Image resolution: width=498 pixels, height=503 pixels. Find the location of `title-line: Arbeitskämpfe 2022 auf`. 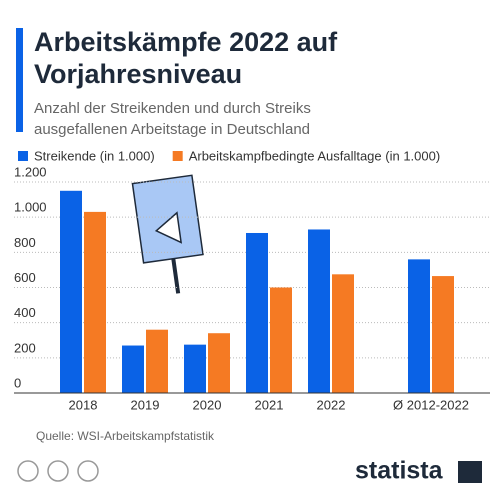

title-line: Arbeitskämpfe 2022 auf is located at coordinates (186, 42).